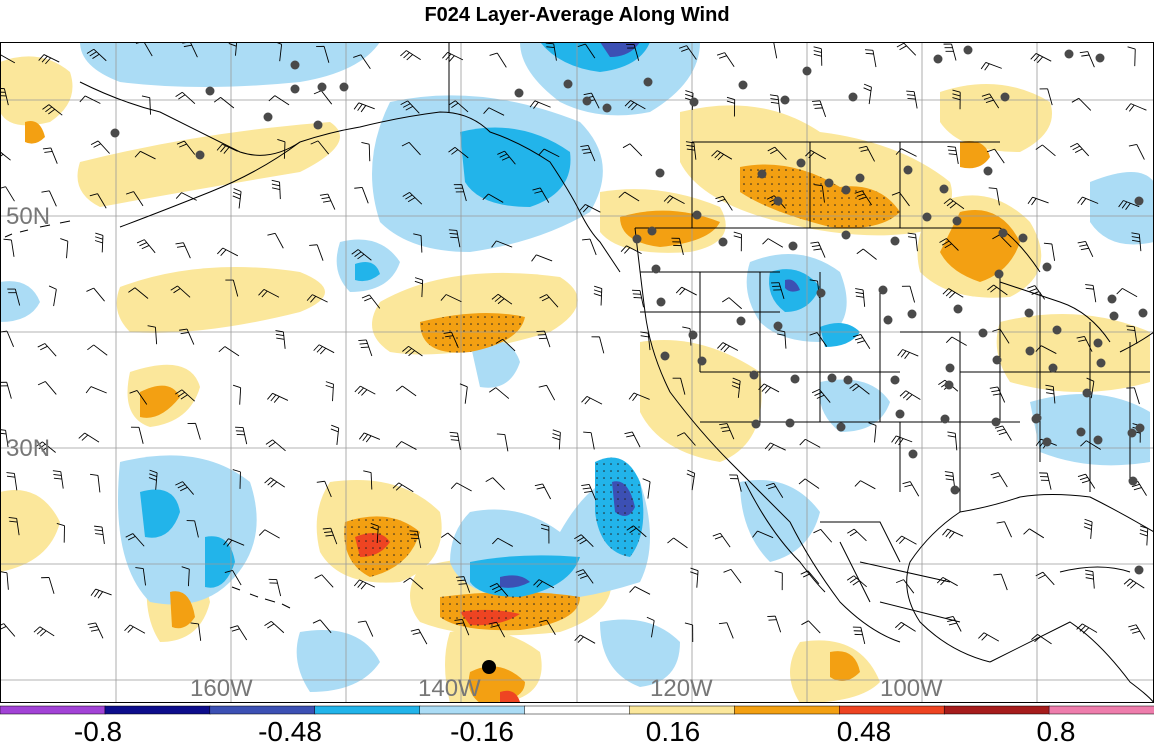 This screenshot has height=743, width=1154. Describe the element at coordinates (28, 216) in the screenshot. I see `lat-label: 50N` at that location.